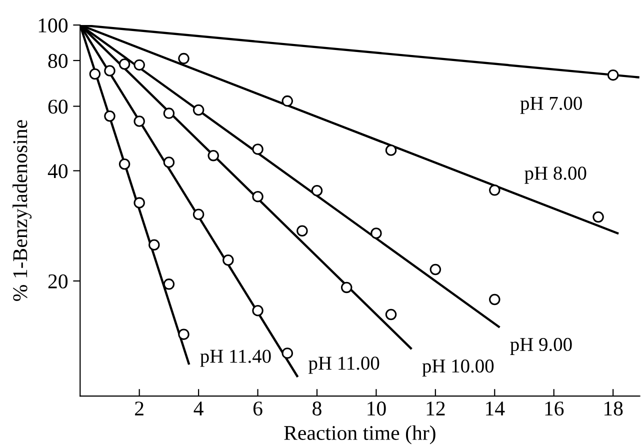 The height and width of the screenshot is (447, 641). What do you see at coordinates (360, 434) in the screenshot?
I see `x-axis-title: Reaction time (hr)` at bounding box center [360, 434].